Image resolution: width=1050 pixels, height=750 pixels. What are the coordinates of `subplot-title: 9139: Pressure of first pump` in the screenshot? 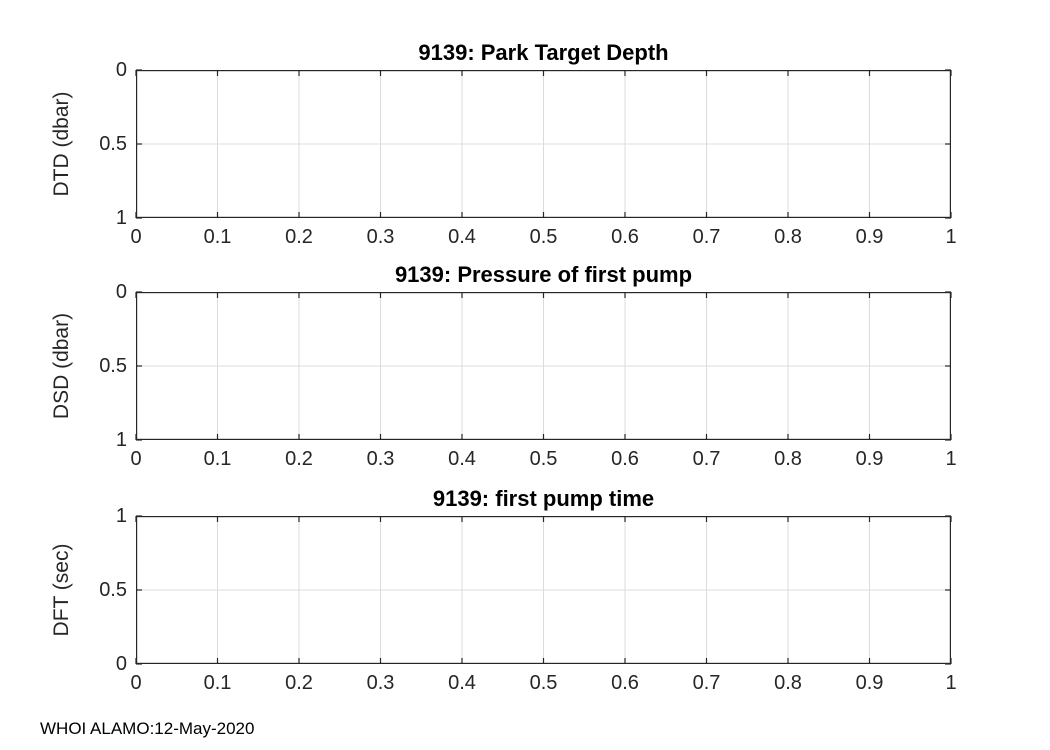 It's located at (543, 274).